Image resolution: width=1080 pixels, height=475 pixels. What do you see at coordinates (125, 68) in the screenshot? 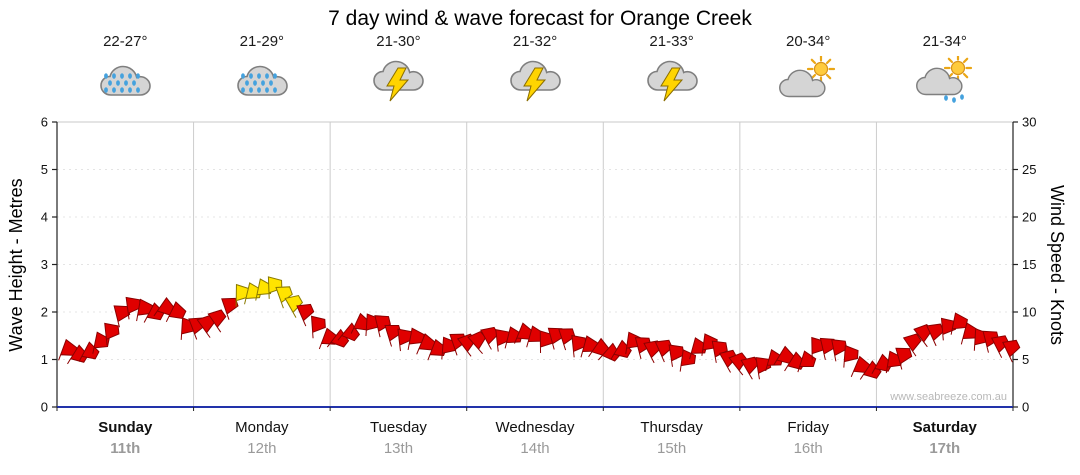
I see `day-header-sunday: 22-27°` at bounding box center [125, 68].